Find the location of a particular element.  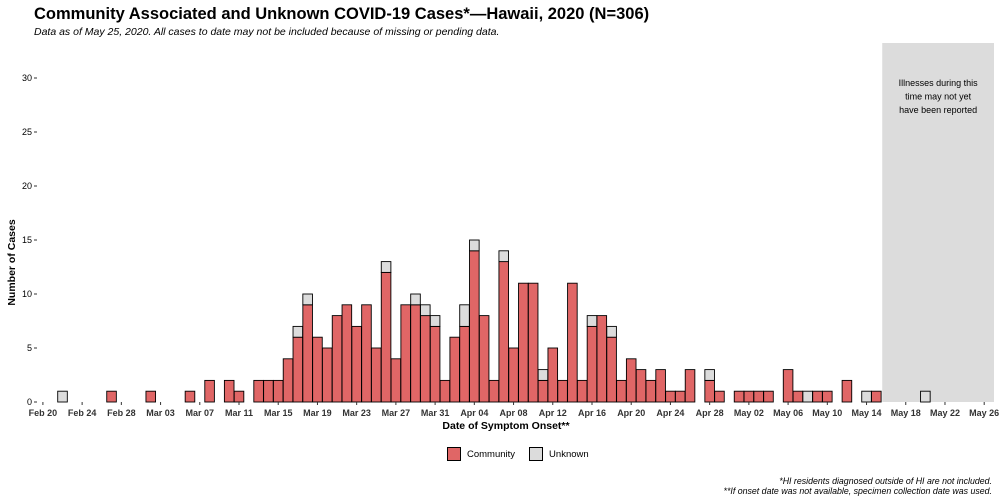

x-tick-label: Mar 07 is located at coordinates (200, 413).